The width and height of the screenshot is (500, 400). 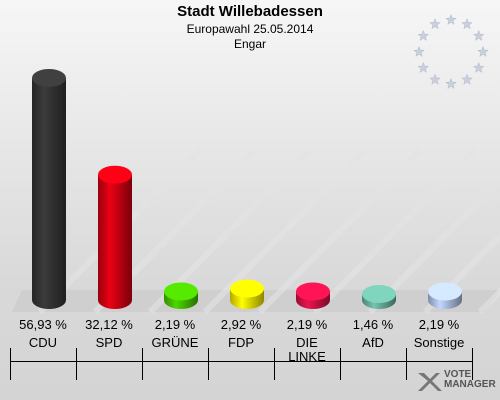 I want to click on eu-stars-icon, so click(x=451, y=51).